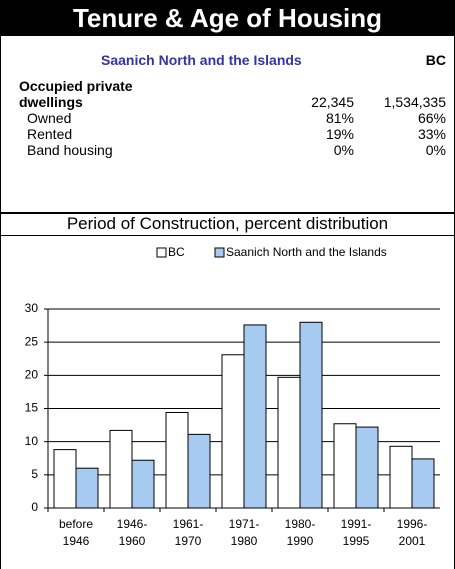 This screenshot has width=455, height=569. I want to click on cell: 22,345, so click(332, 102).